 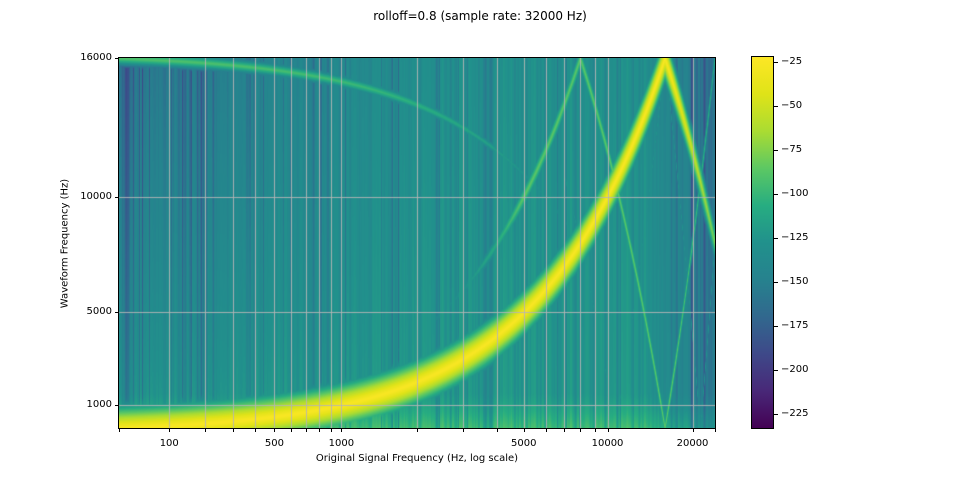 I want to click on colorbar, so click(x=762, y=242).